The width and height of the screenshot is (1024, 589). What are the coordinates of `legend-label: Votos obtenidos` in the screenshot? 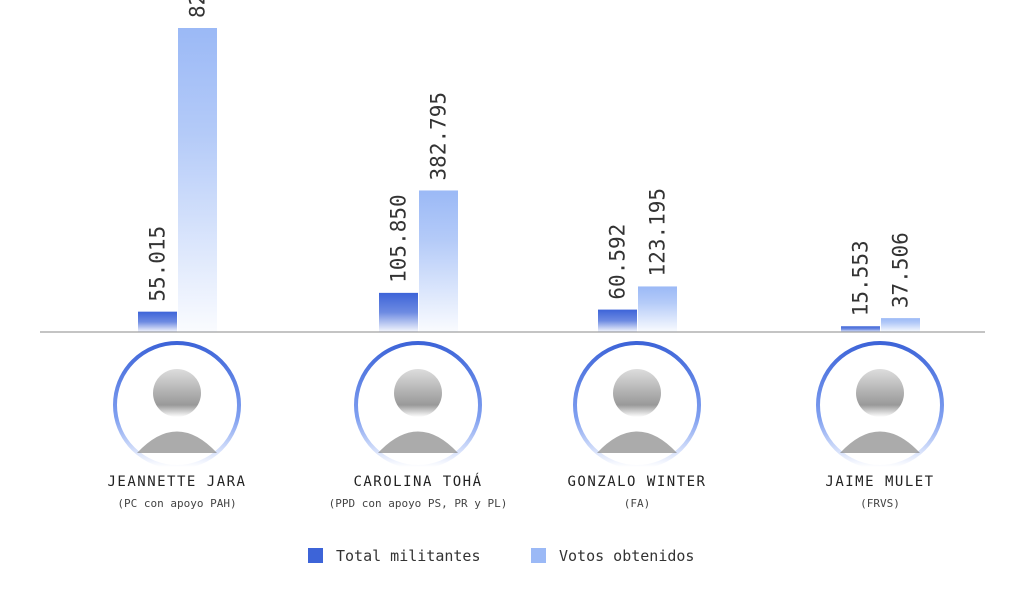 It's located at (626, 556).